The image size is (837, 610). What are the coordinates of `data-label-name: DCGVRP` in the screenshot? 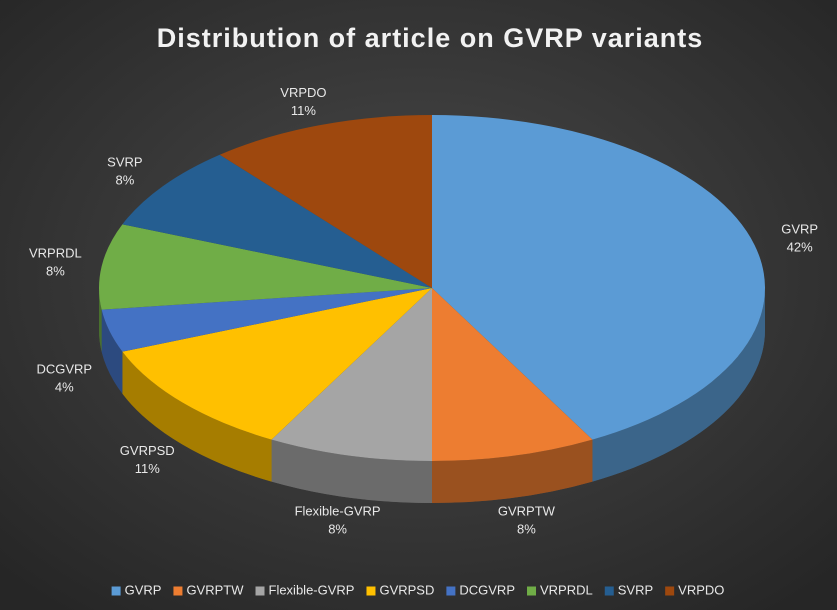 It's located at (64, 368).